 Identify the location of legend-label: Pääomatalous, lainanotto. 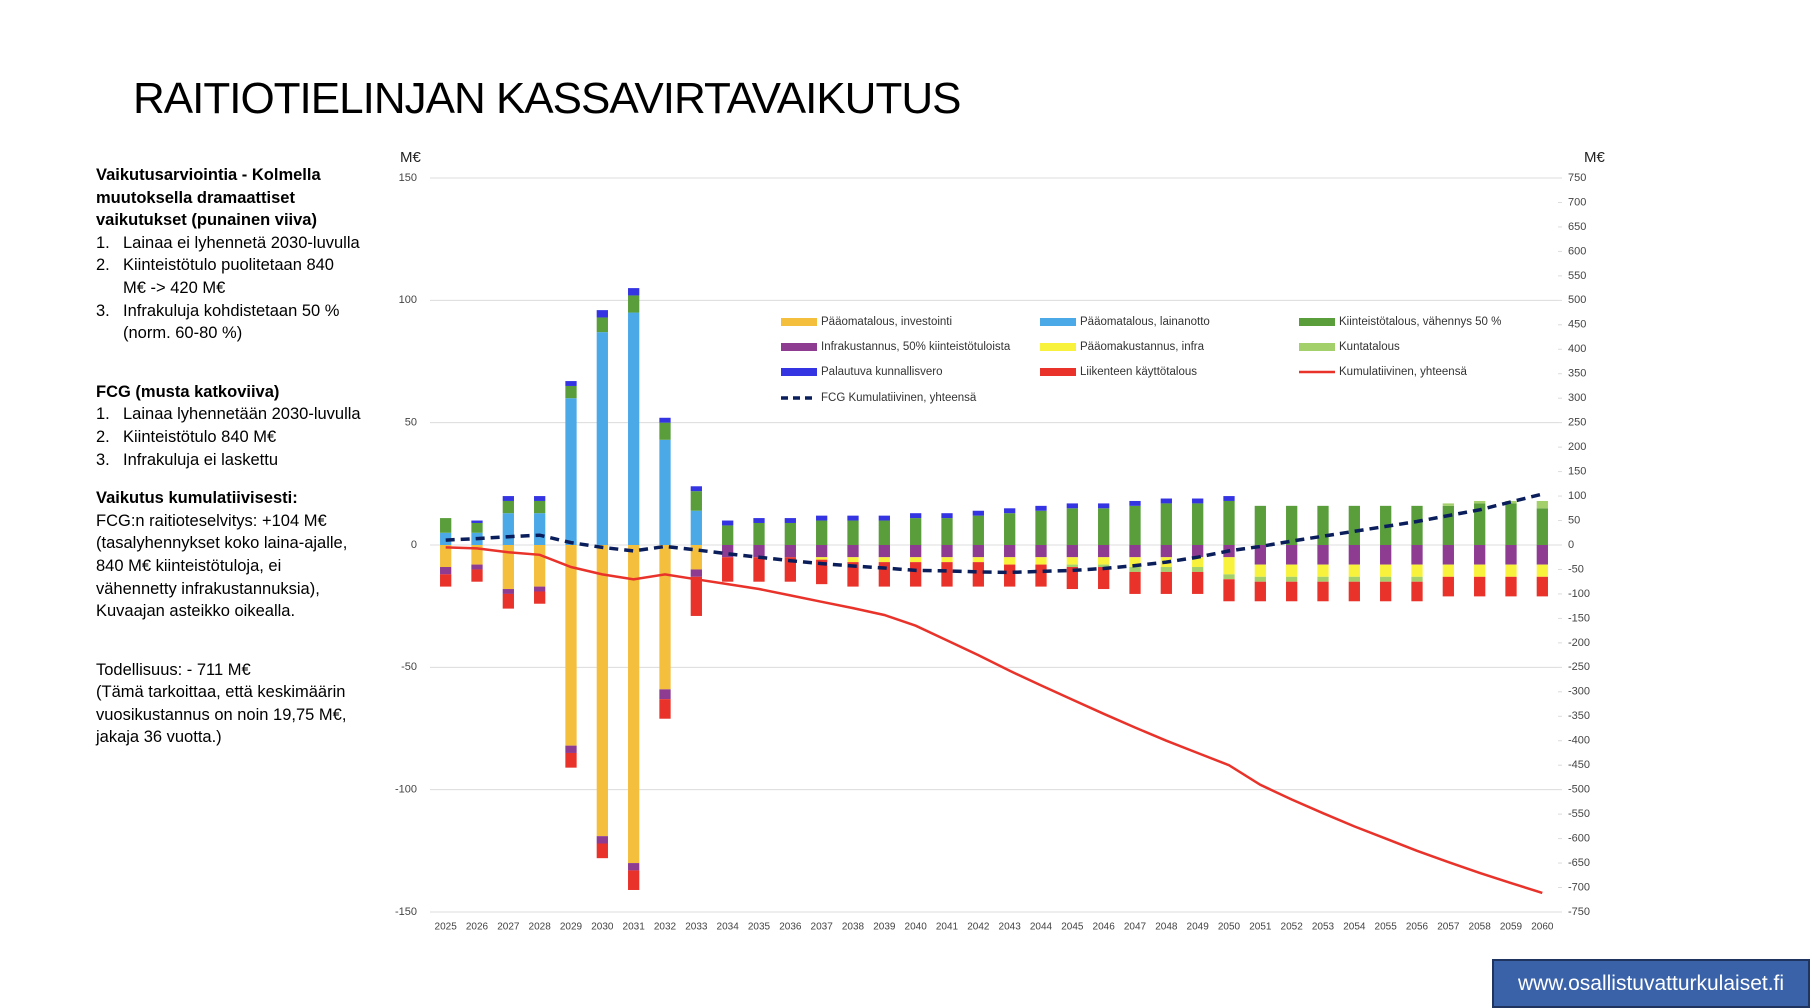
(1145, 322).